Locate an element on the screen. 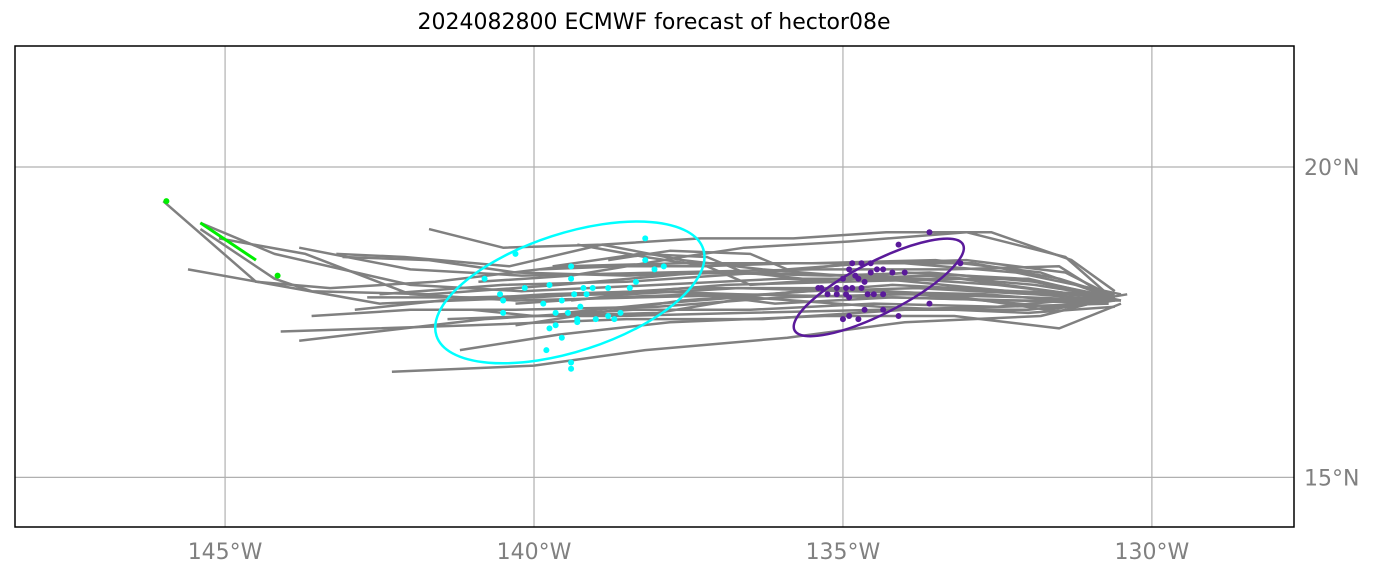  y-tick-label: 20°N is located at coordinates (1331, 168).